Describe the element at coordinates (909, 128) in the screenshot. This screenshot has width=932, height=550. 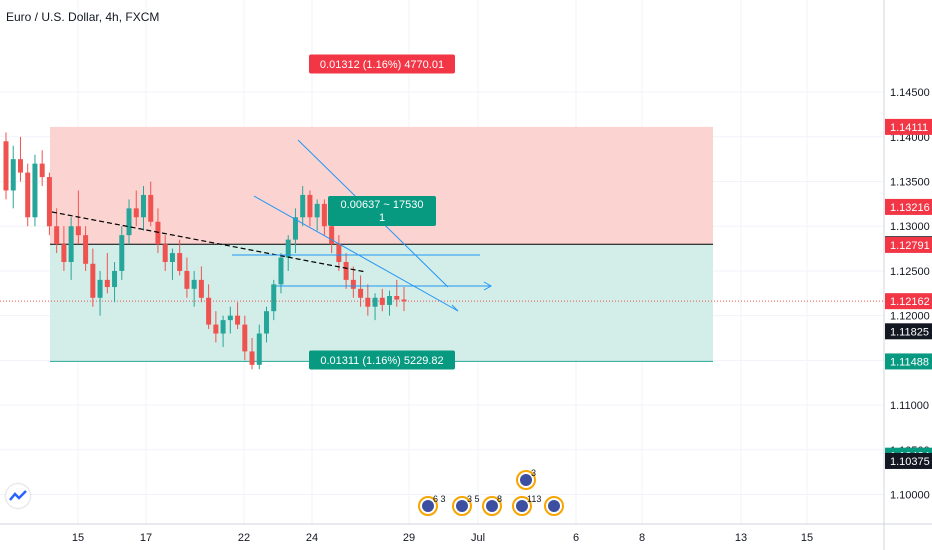
I see `price-label: 1.14111` at that location.